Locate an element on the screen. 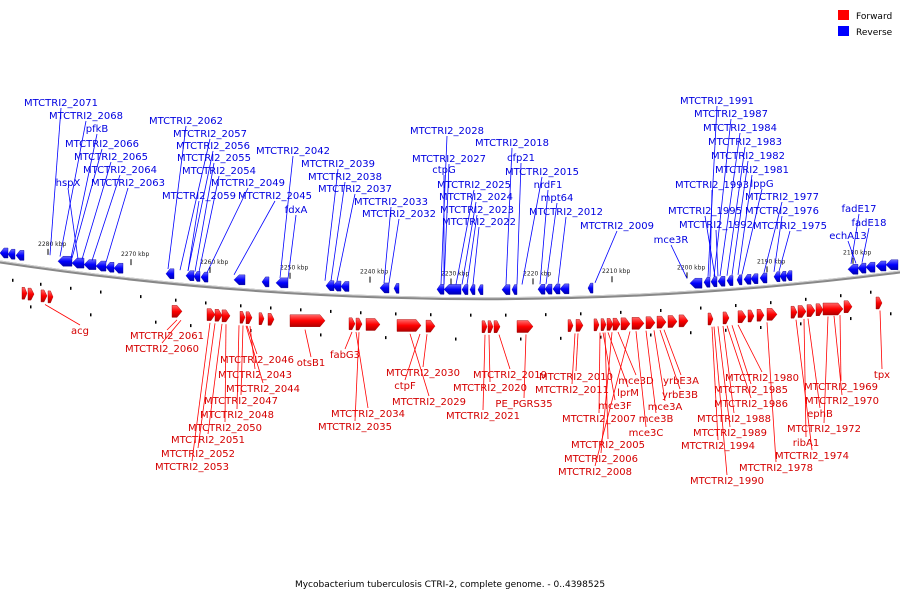  forward-gene-label: otsB1 is located at coordinates (311, 363).